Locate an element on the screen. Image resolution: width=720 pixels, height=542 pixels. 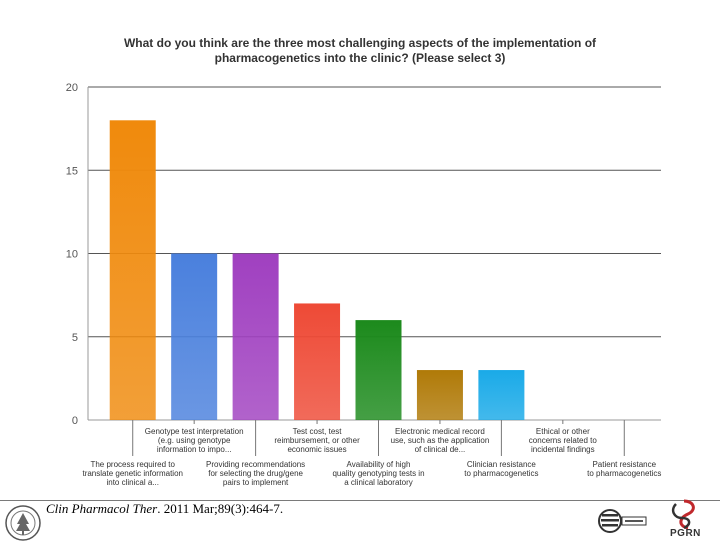
pgrn-logo-text: PGRN is located at coordinates (685, 533).